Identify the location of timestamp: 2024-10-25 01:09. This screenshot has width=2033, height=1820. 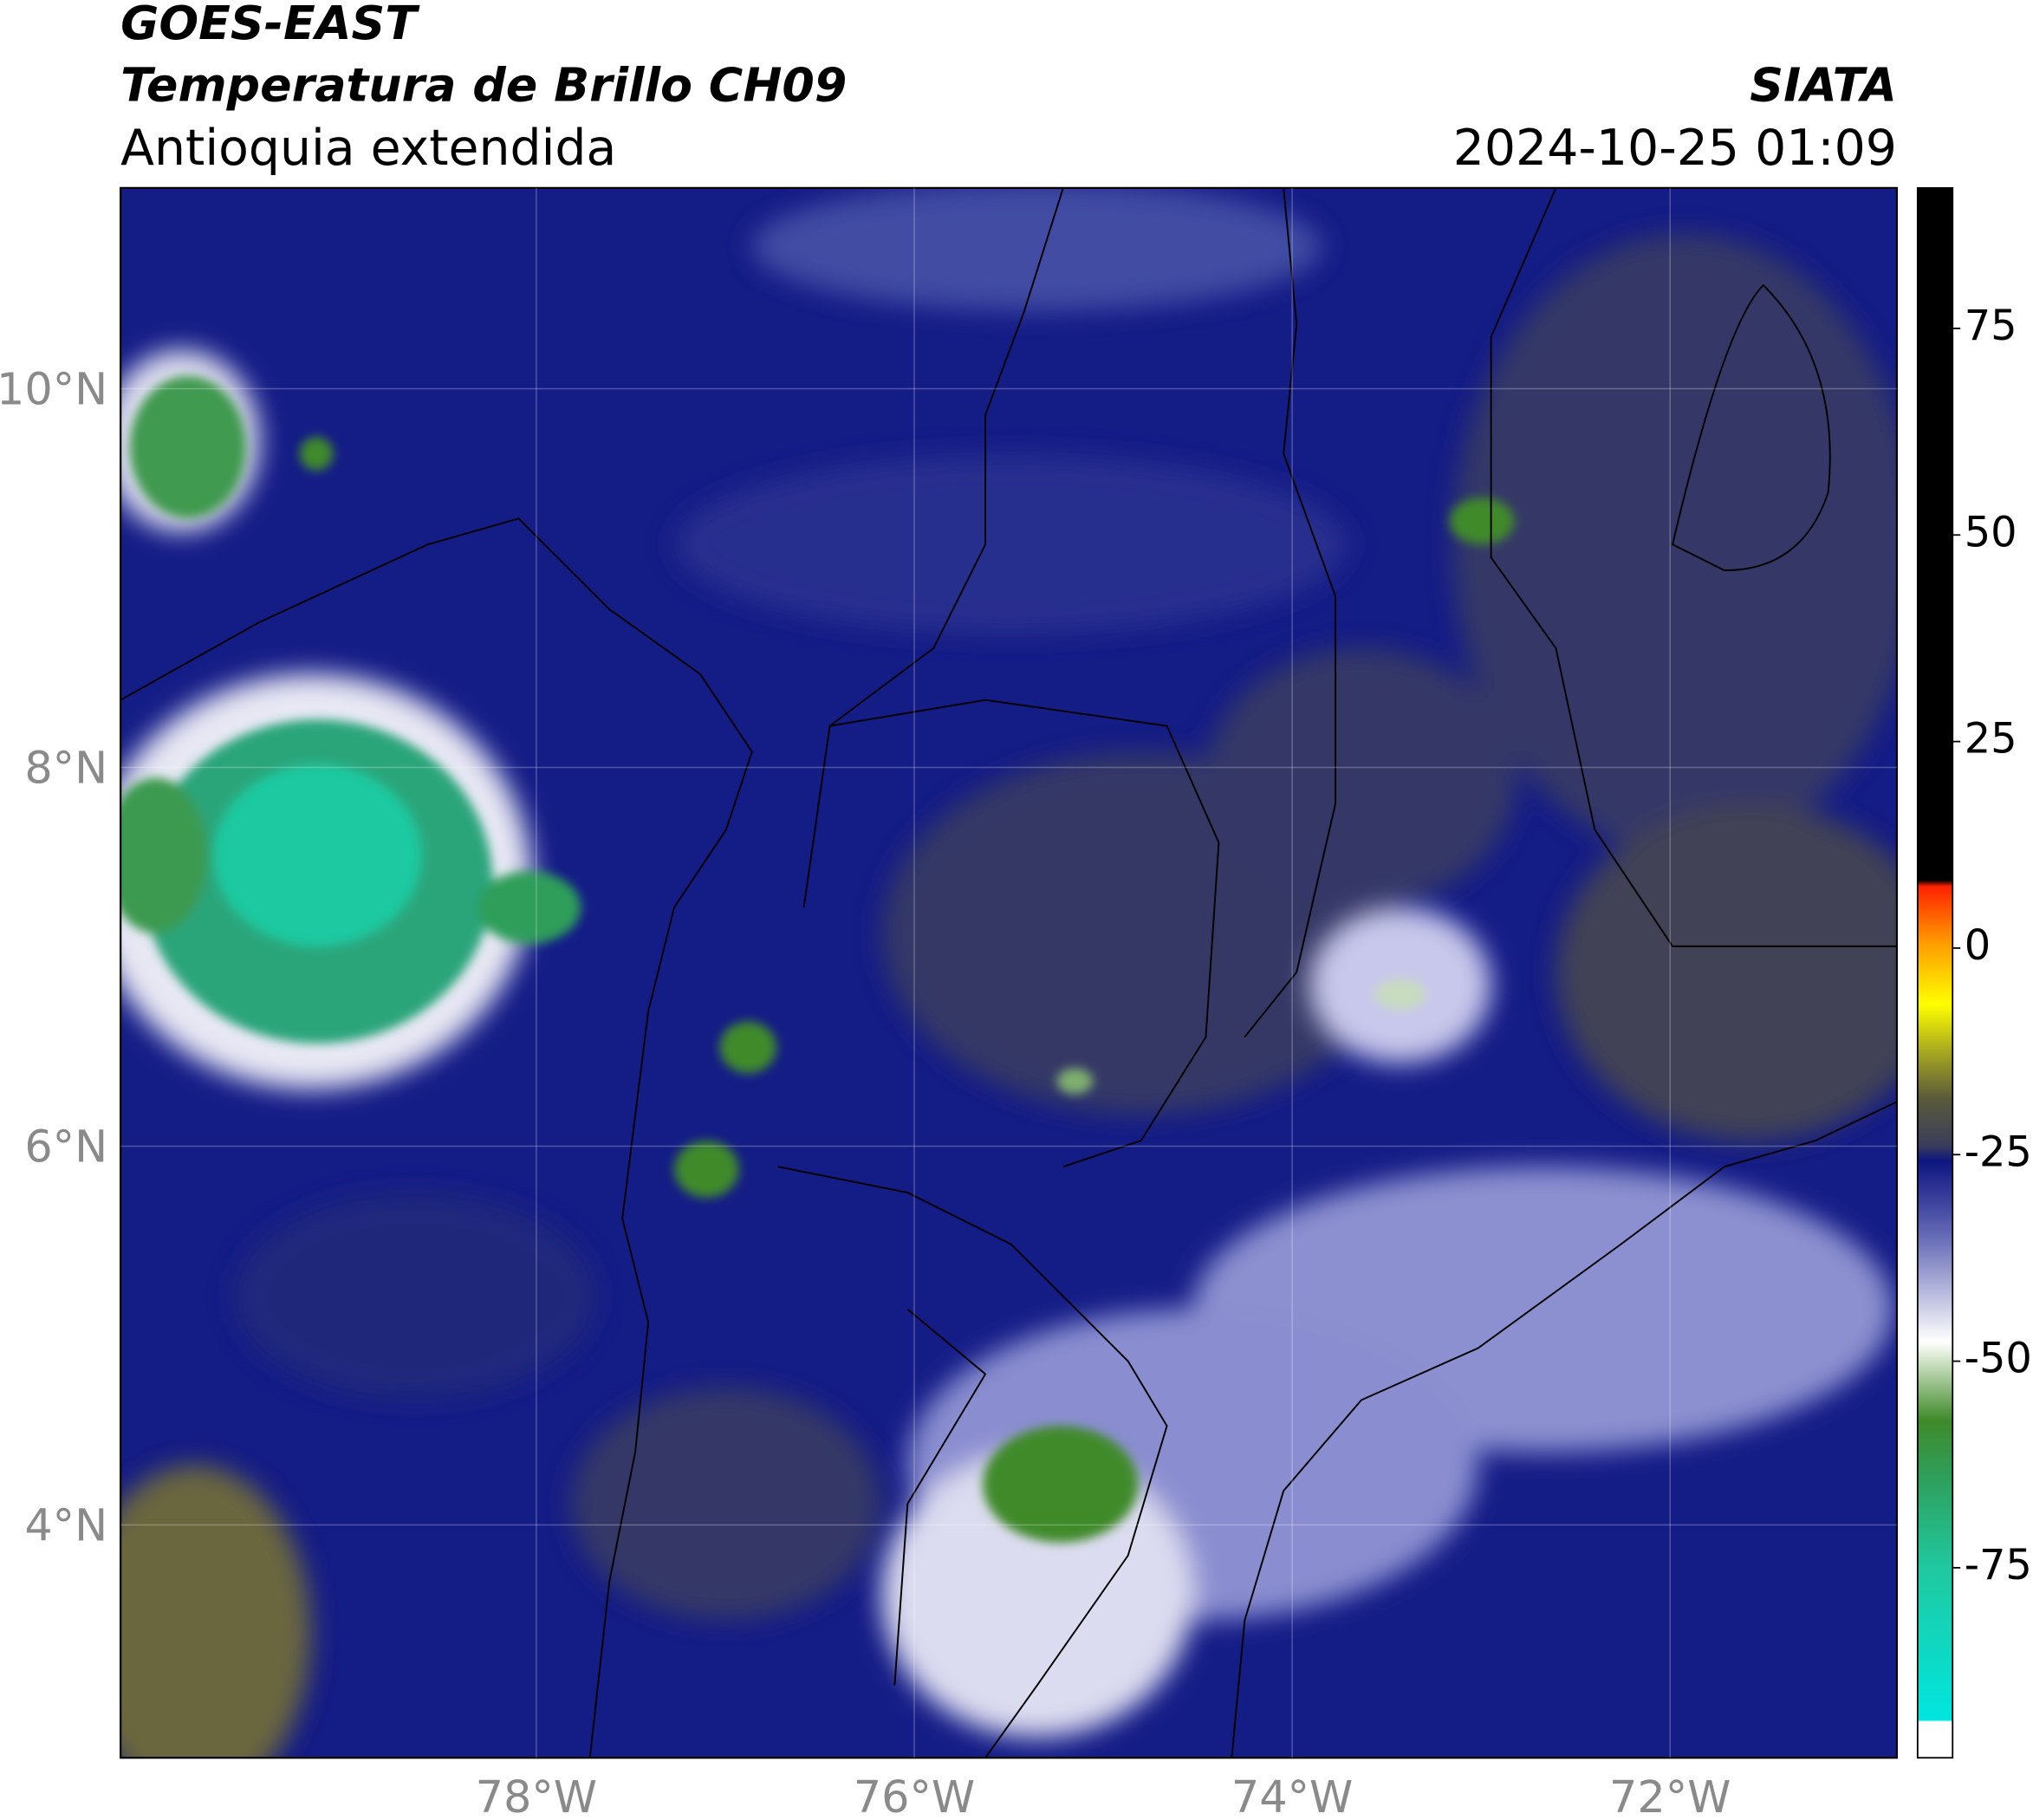
(1675, 148).